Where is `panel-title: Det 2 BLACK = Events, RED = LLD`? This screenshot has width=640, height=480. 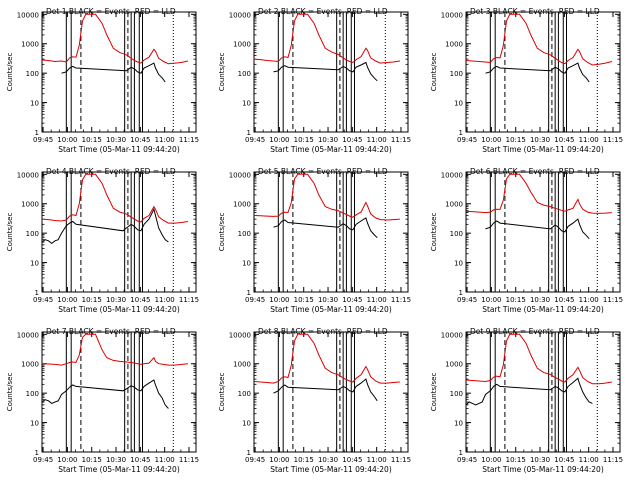 panel-title: Det 2 BLACK = Events, RED = LLD is located at coordinates (323, 11).